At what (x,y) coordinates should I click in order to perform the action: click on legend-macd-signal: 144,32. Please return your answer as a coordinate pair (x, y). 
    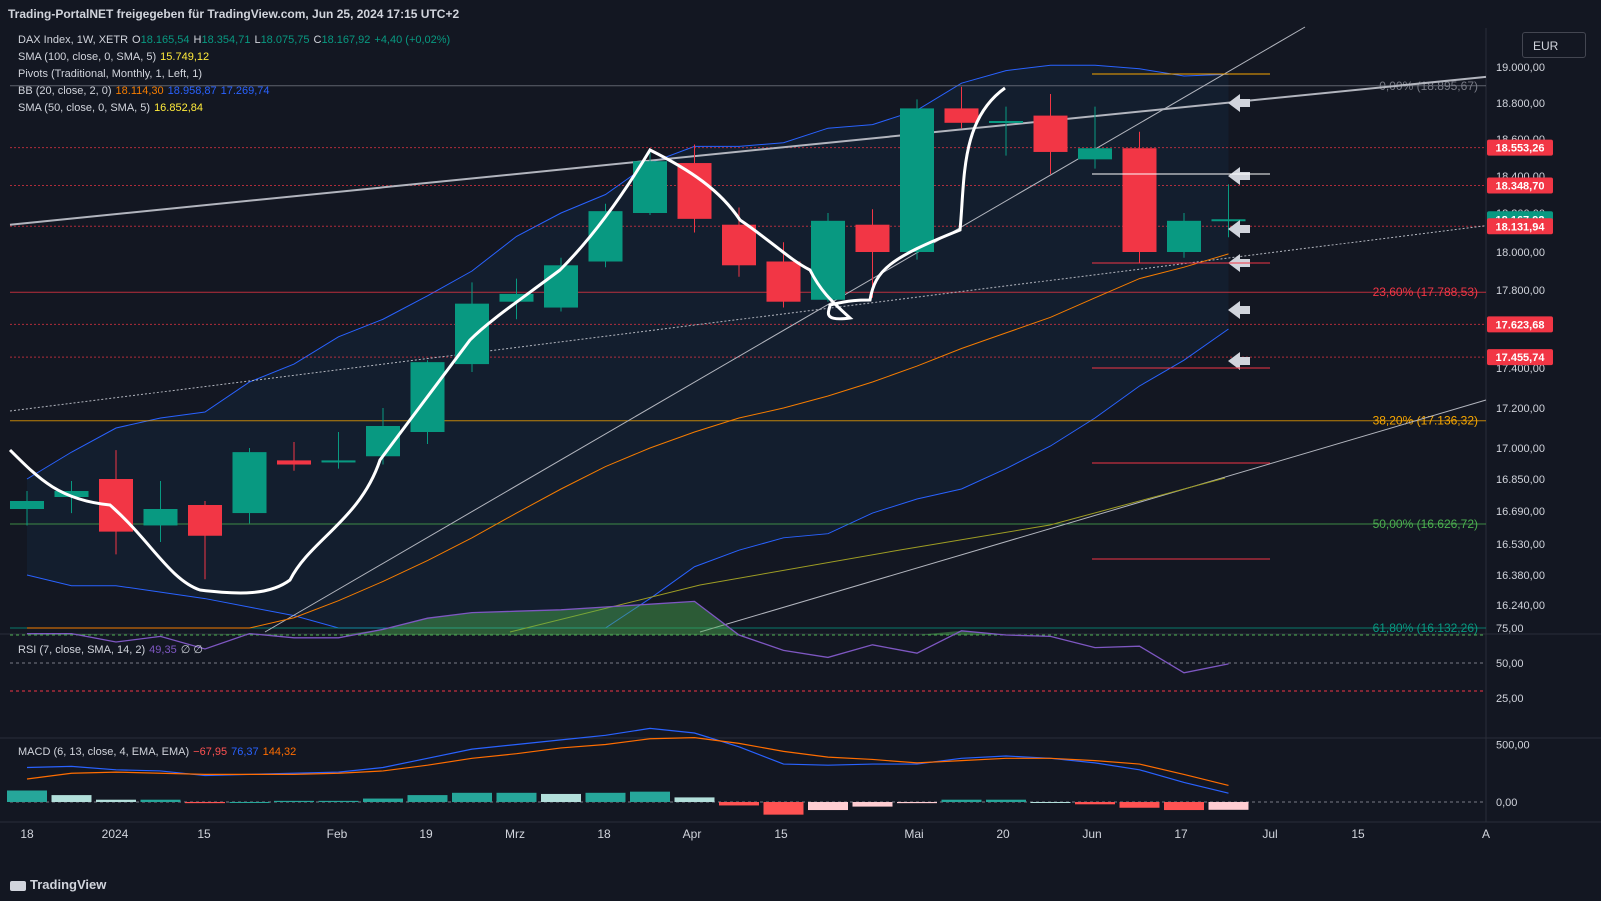
    Looking at the image, I should click on (279, 752).